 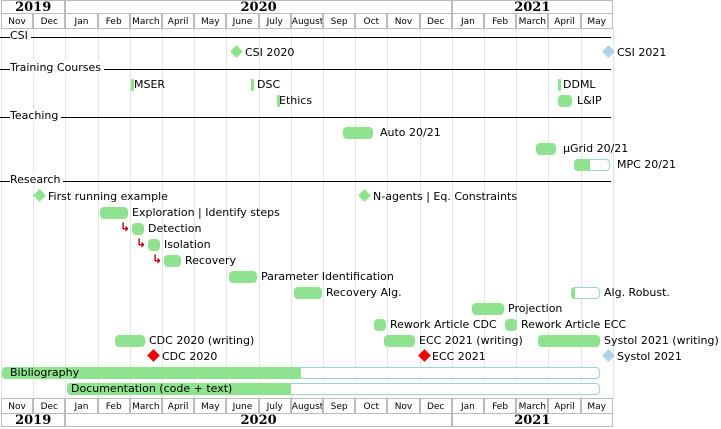 I want to click on bar-exploration, so click(x=114, y=213).